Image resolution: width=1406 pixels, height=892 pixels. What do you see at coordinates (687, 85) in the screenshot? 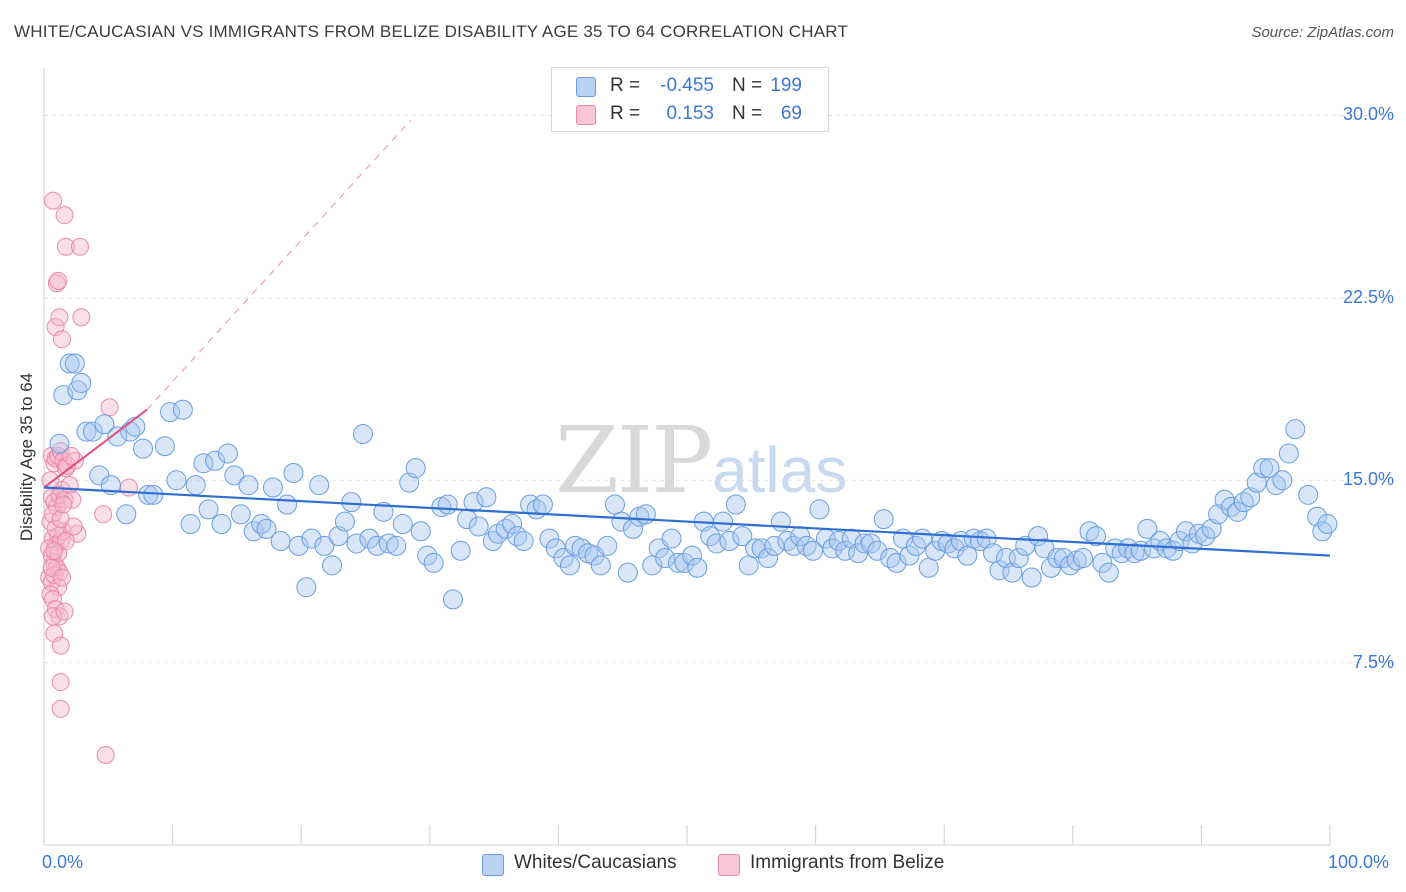
I see `r-value: -0.455` at bounding box center [687, 85].